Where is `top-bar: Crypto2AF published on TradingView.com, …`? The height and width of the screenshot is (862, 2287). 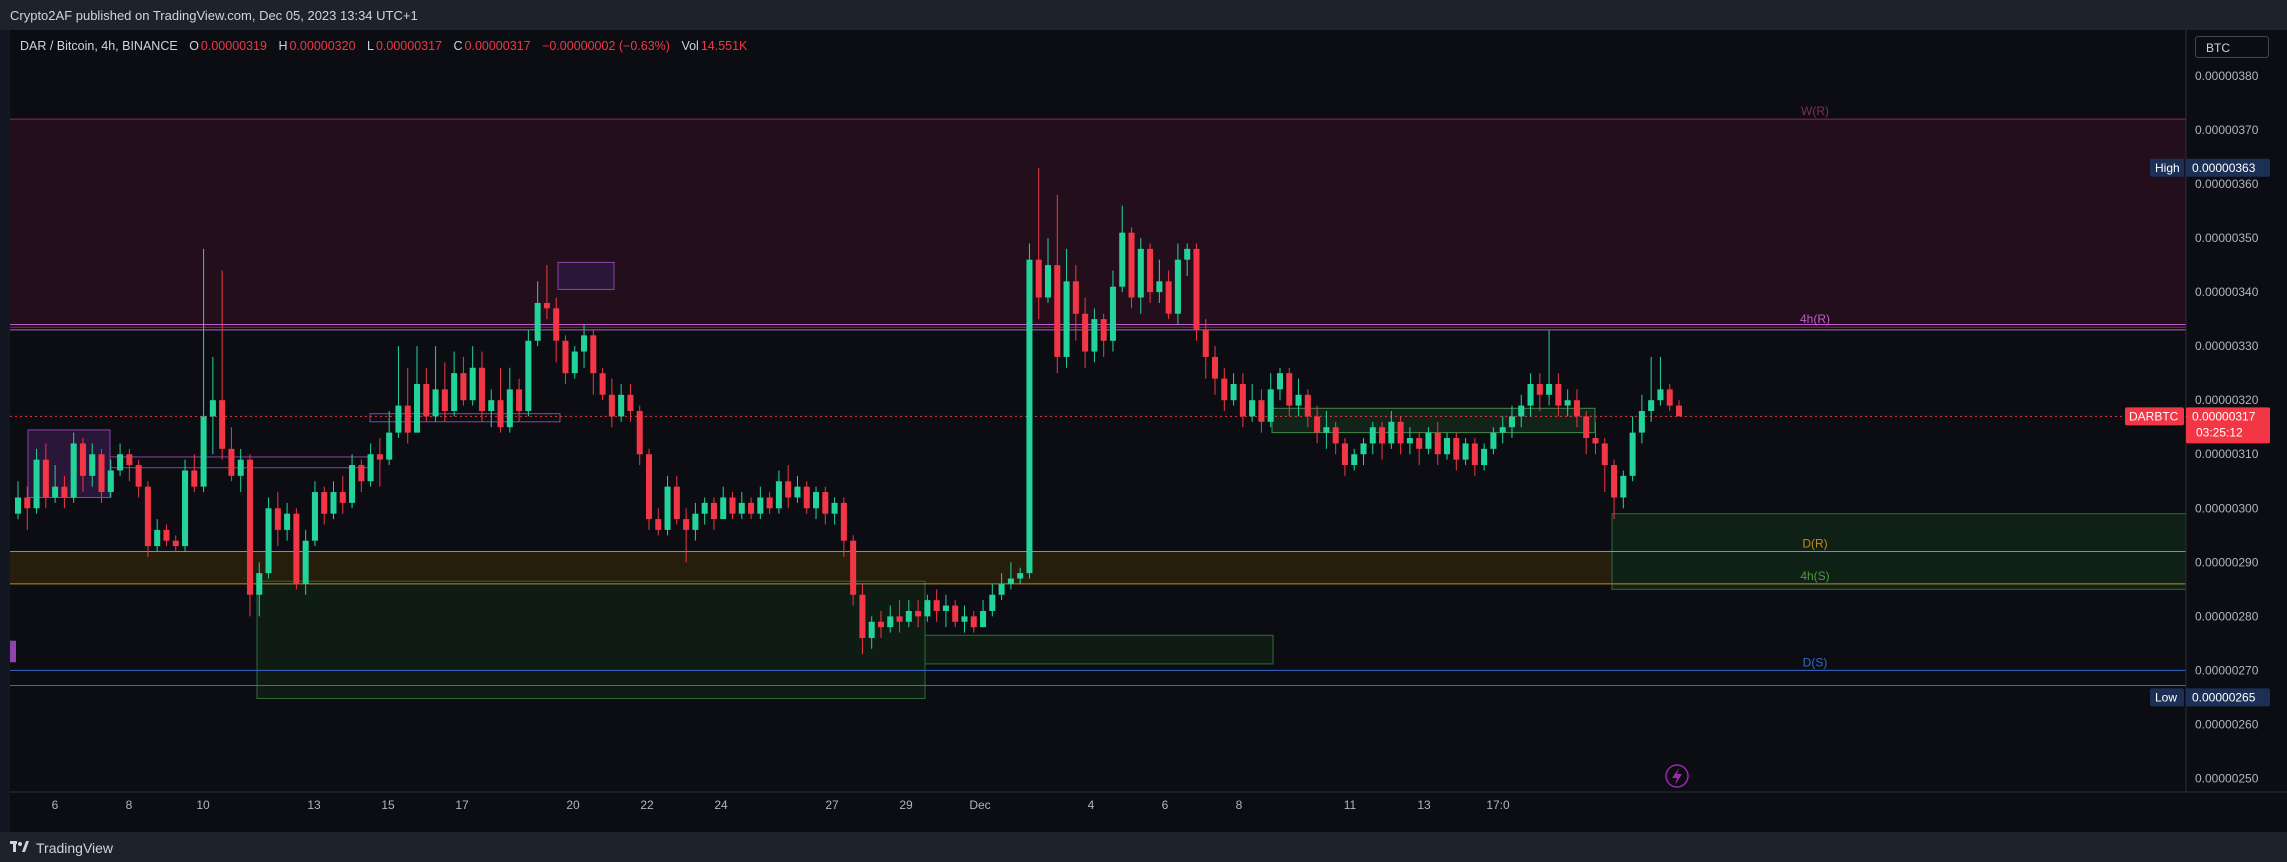 top-bar: Crypto2AF published on TradingView.com, … is located at coordinates (1143, 15).